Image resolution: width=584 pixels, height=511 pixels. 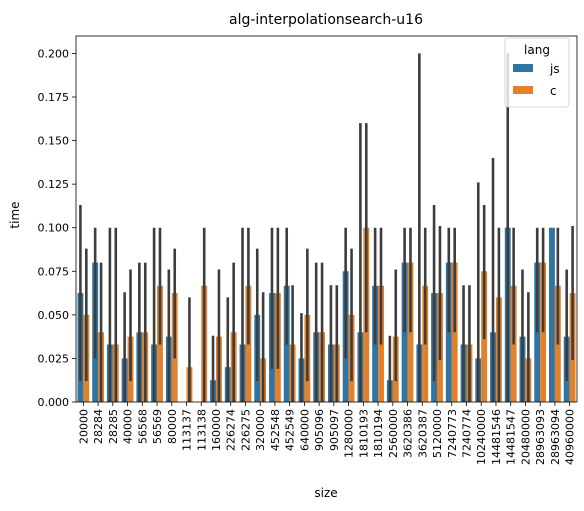 I want to click on legend-label-c: c, so click(x=553, y=91).